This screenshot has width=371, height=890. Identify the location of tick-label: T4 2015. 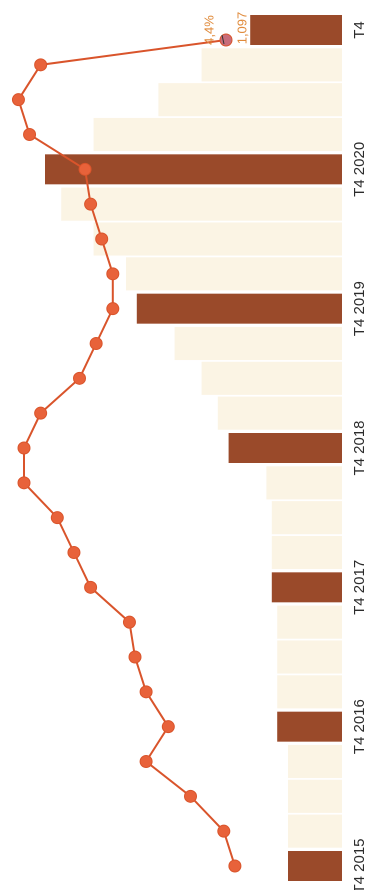
(359, 864).